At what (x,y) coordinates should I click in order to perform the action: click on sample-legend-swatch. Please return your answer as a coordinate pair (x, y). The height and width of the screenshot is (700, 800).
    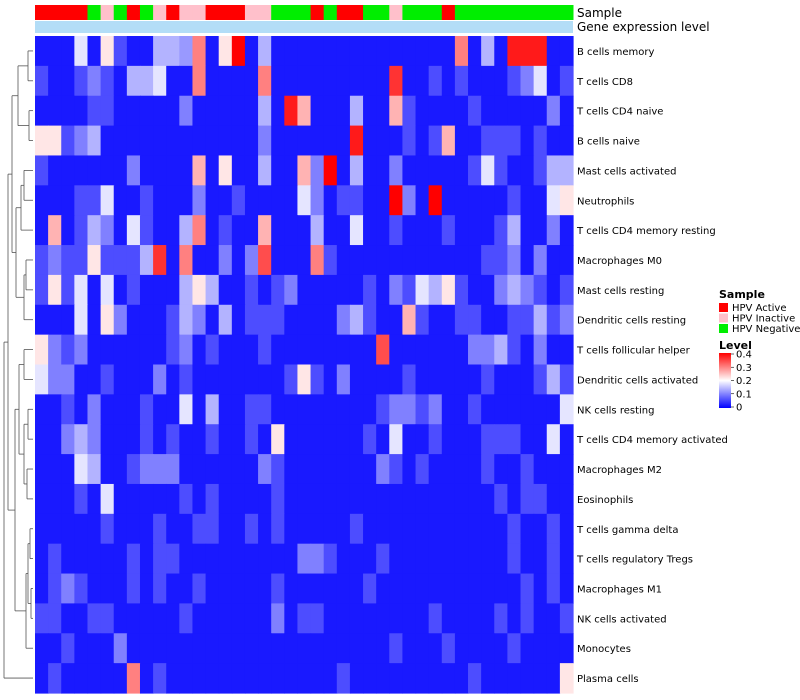
    Looking at the image, I should click on (723, 328).